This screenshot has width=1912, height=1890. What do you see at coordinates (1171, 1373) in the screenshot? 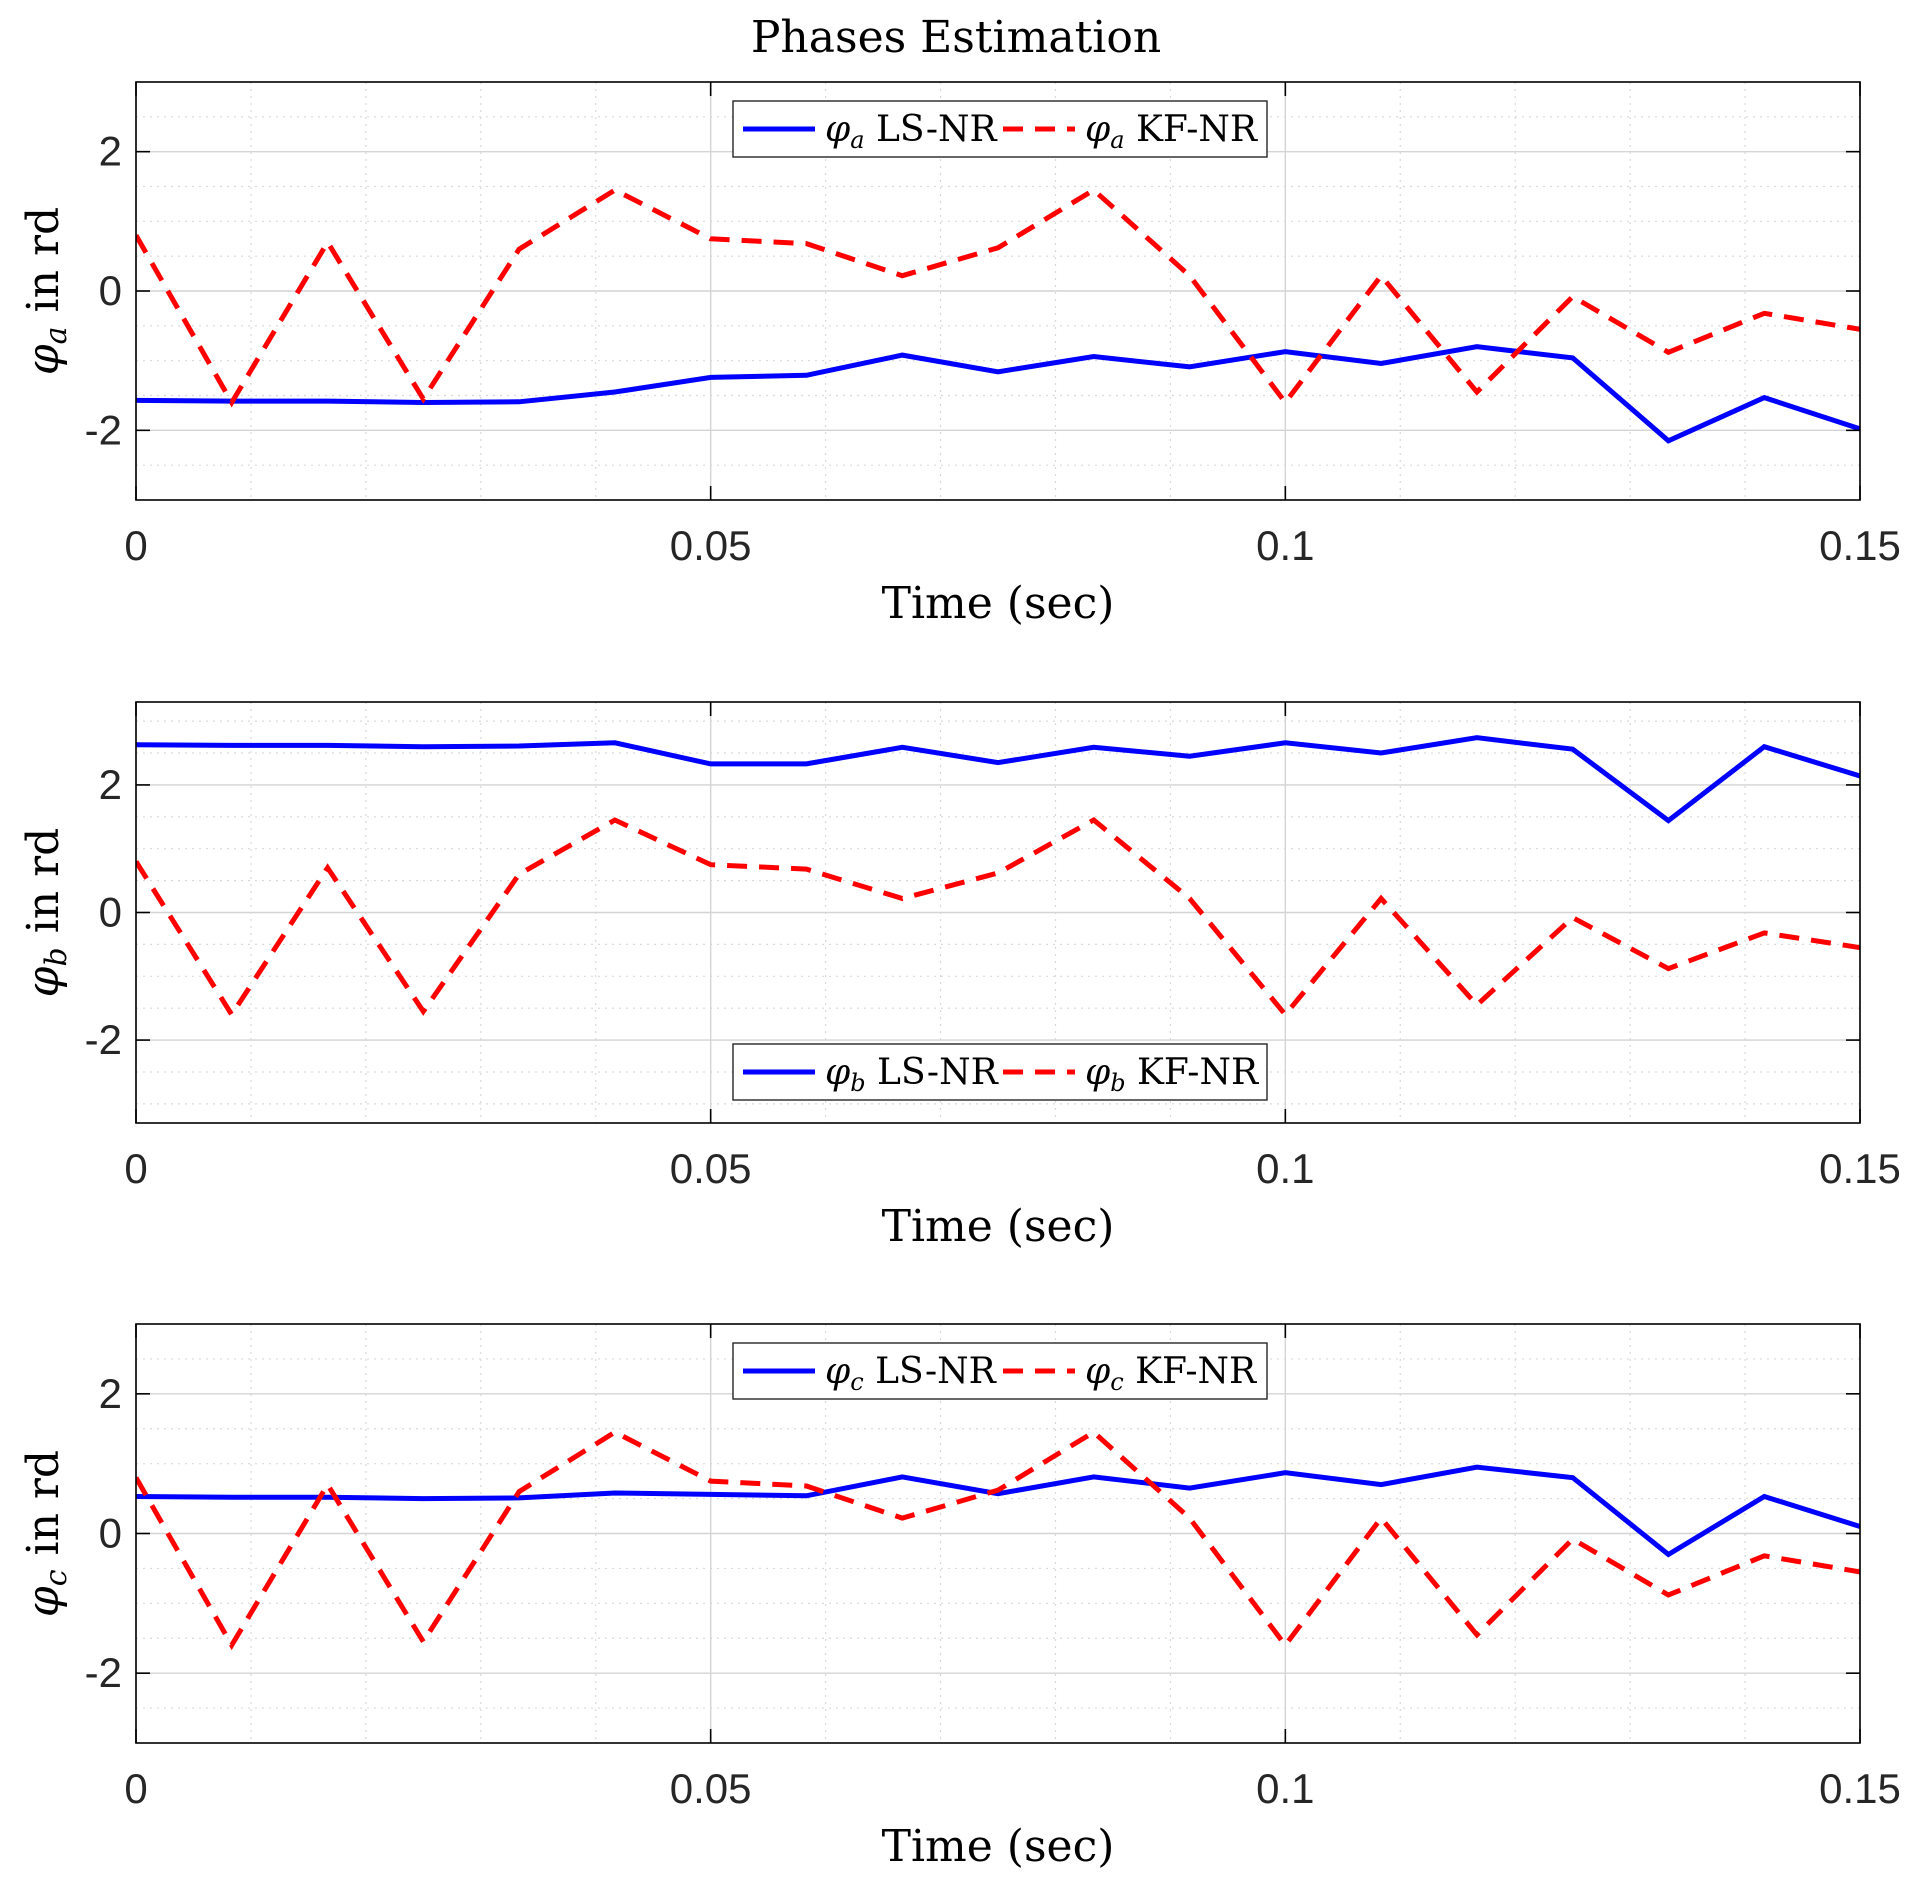
I see `legend-label-kf-nr: φc KF-NR` at bounding box center [1171, 1373].